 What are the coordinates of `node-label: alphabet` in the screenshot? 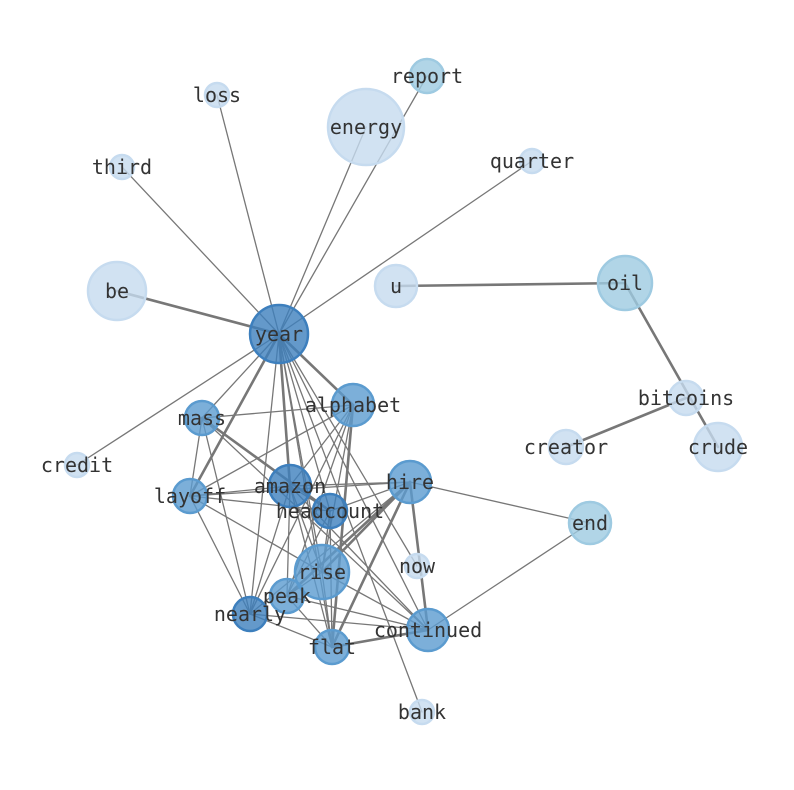 It's located at (353, 405).